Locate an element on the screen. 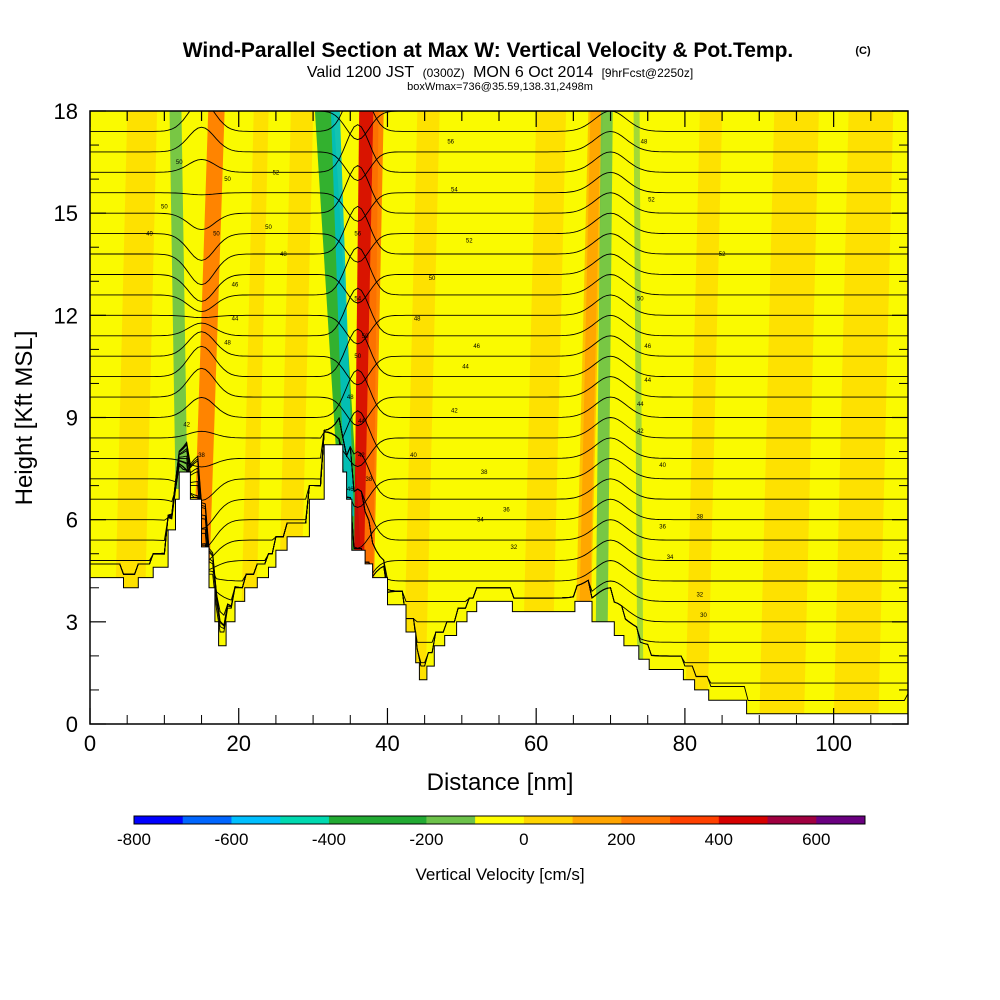 The height and width of the screenshot is (1000, 1000). contour-label-text: 56 is located at coordinates (450, 143).